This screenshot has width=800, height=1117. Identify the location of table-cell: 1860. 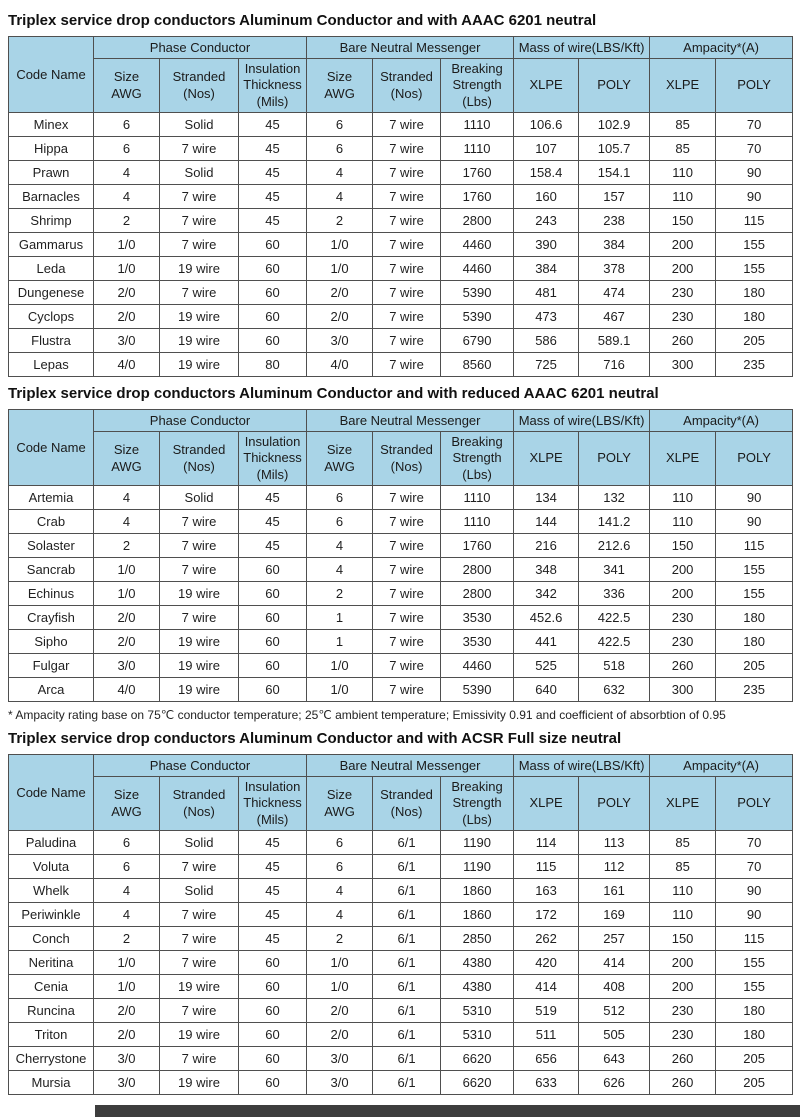
(477, 914).